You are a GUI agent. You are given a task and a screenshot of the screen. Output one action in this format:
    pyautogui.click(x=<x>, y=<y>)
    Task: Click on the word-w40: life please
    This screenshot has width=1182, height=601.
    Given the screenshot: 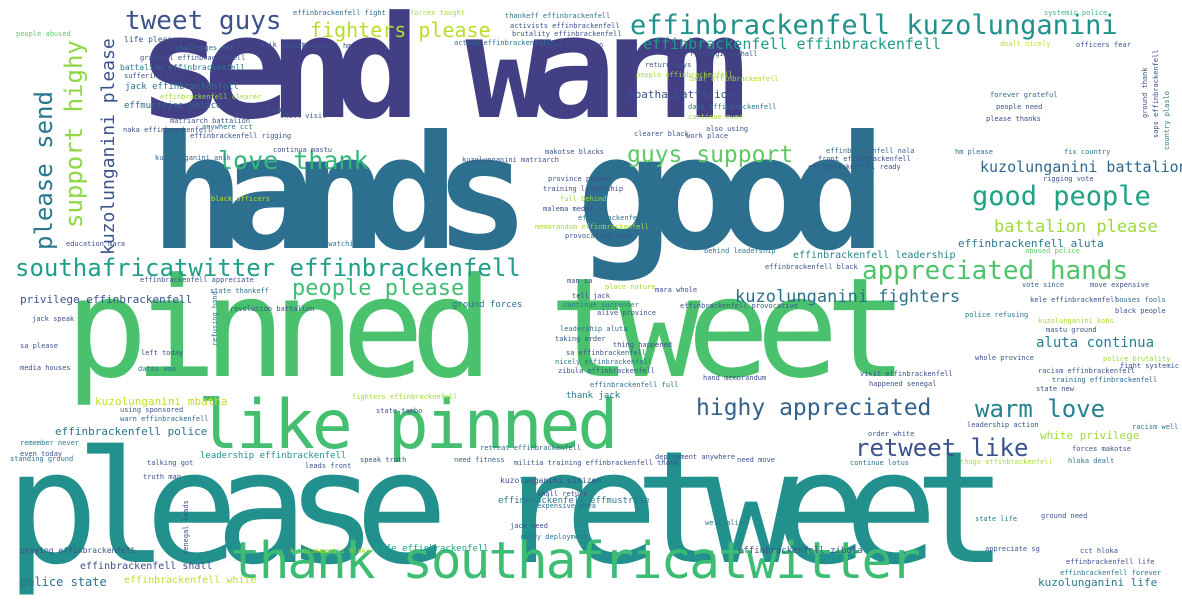 What is the action you would take?
    pyautogui.click(x=150, y=39)
    